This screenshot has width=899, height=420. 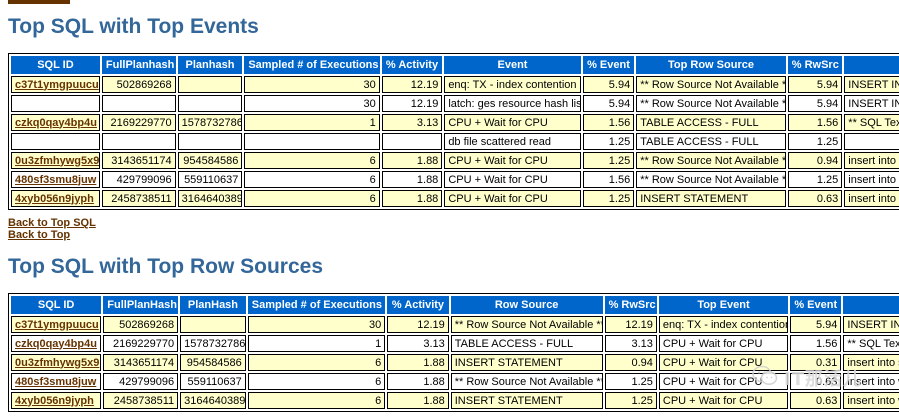 What do you see at coordinates (39, 235) in the screenshot?
I see `back-to-top-link: Back to Top` at bounding box center [39, 235].